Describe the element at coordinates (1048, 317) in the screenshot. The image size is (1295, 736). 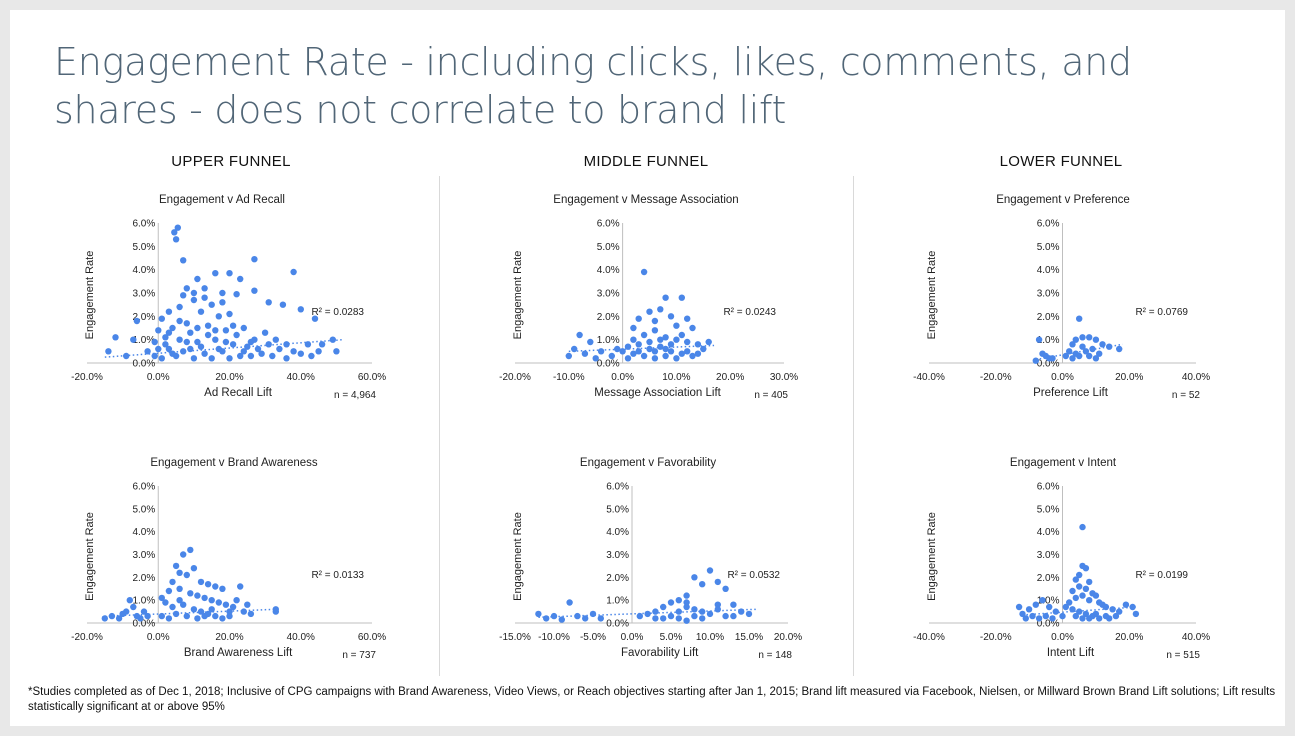
I see `y-tick-label: 2.0%` at that location.